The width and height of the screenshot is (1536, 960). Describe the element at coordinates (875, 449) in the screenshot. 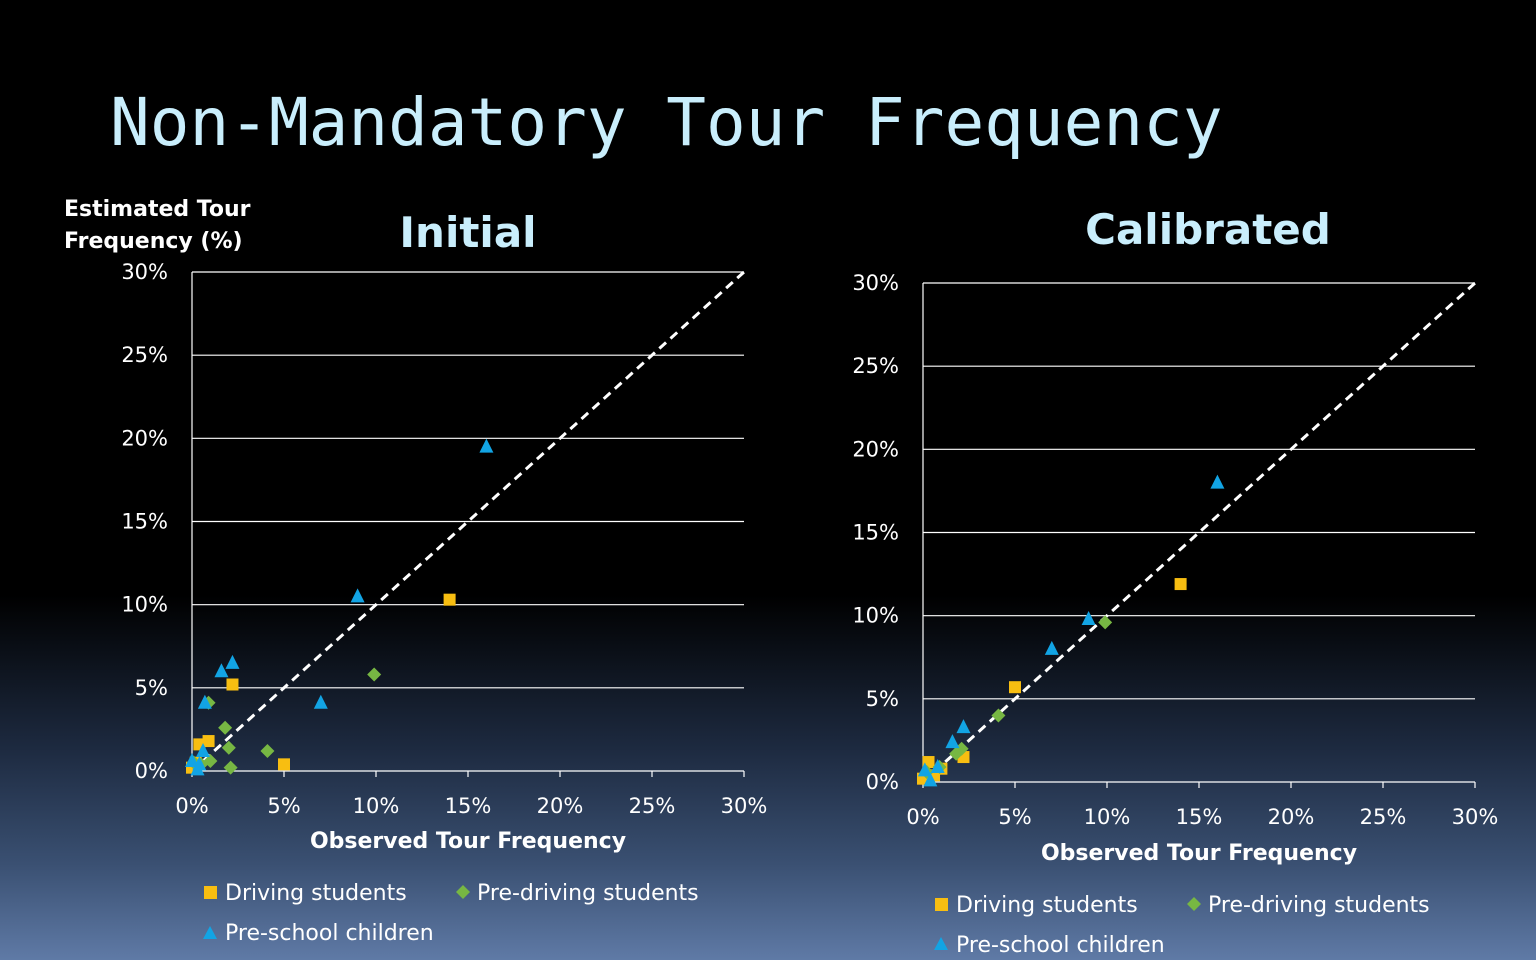

I see `y-tick-label-calibrated: 20%` at that location.